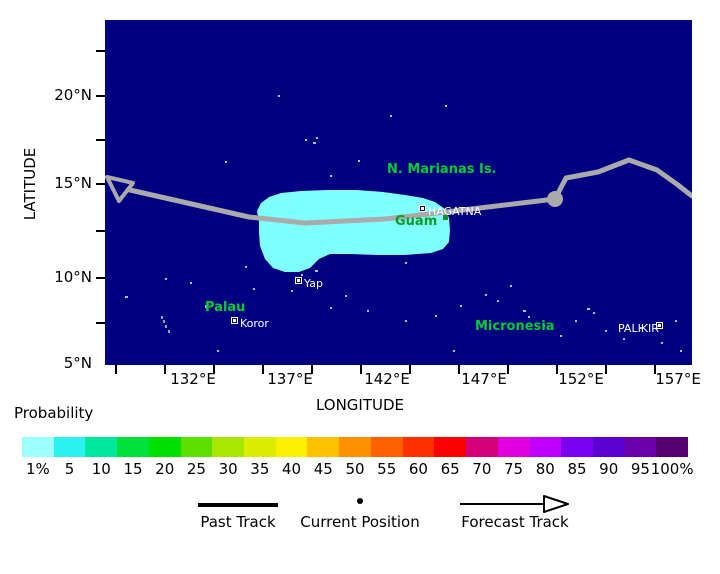 The image size is (720, 574). I want to click on current-position-marker, so click(555, 199).